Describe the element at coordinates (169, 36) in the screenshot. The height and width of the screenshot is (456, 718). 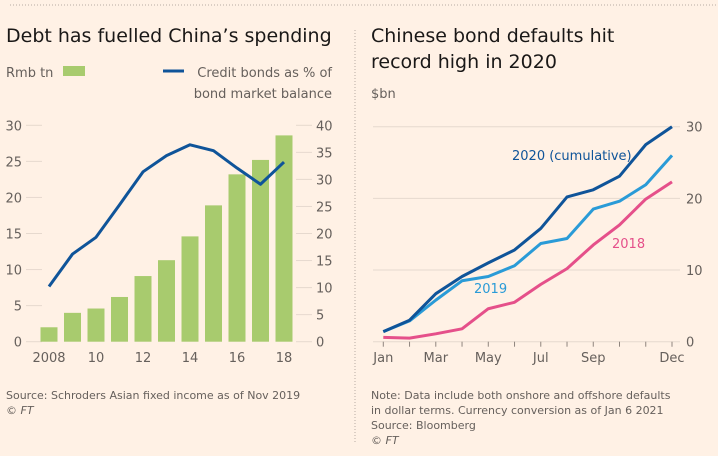
I see `left-title: Debt has fuelled China’s spending` at that location.